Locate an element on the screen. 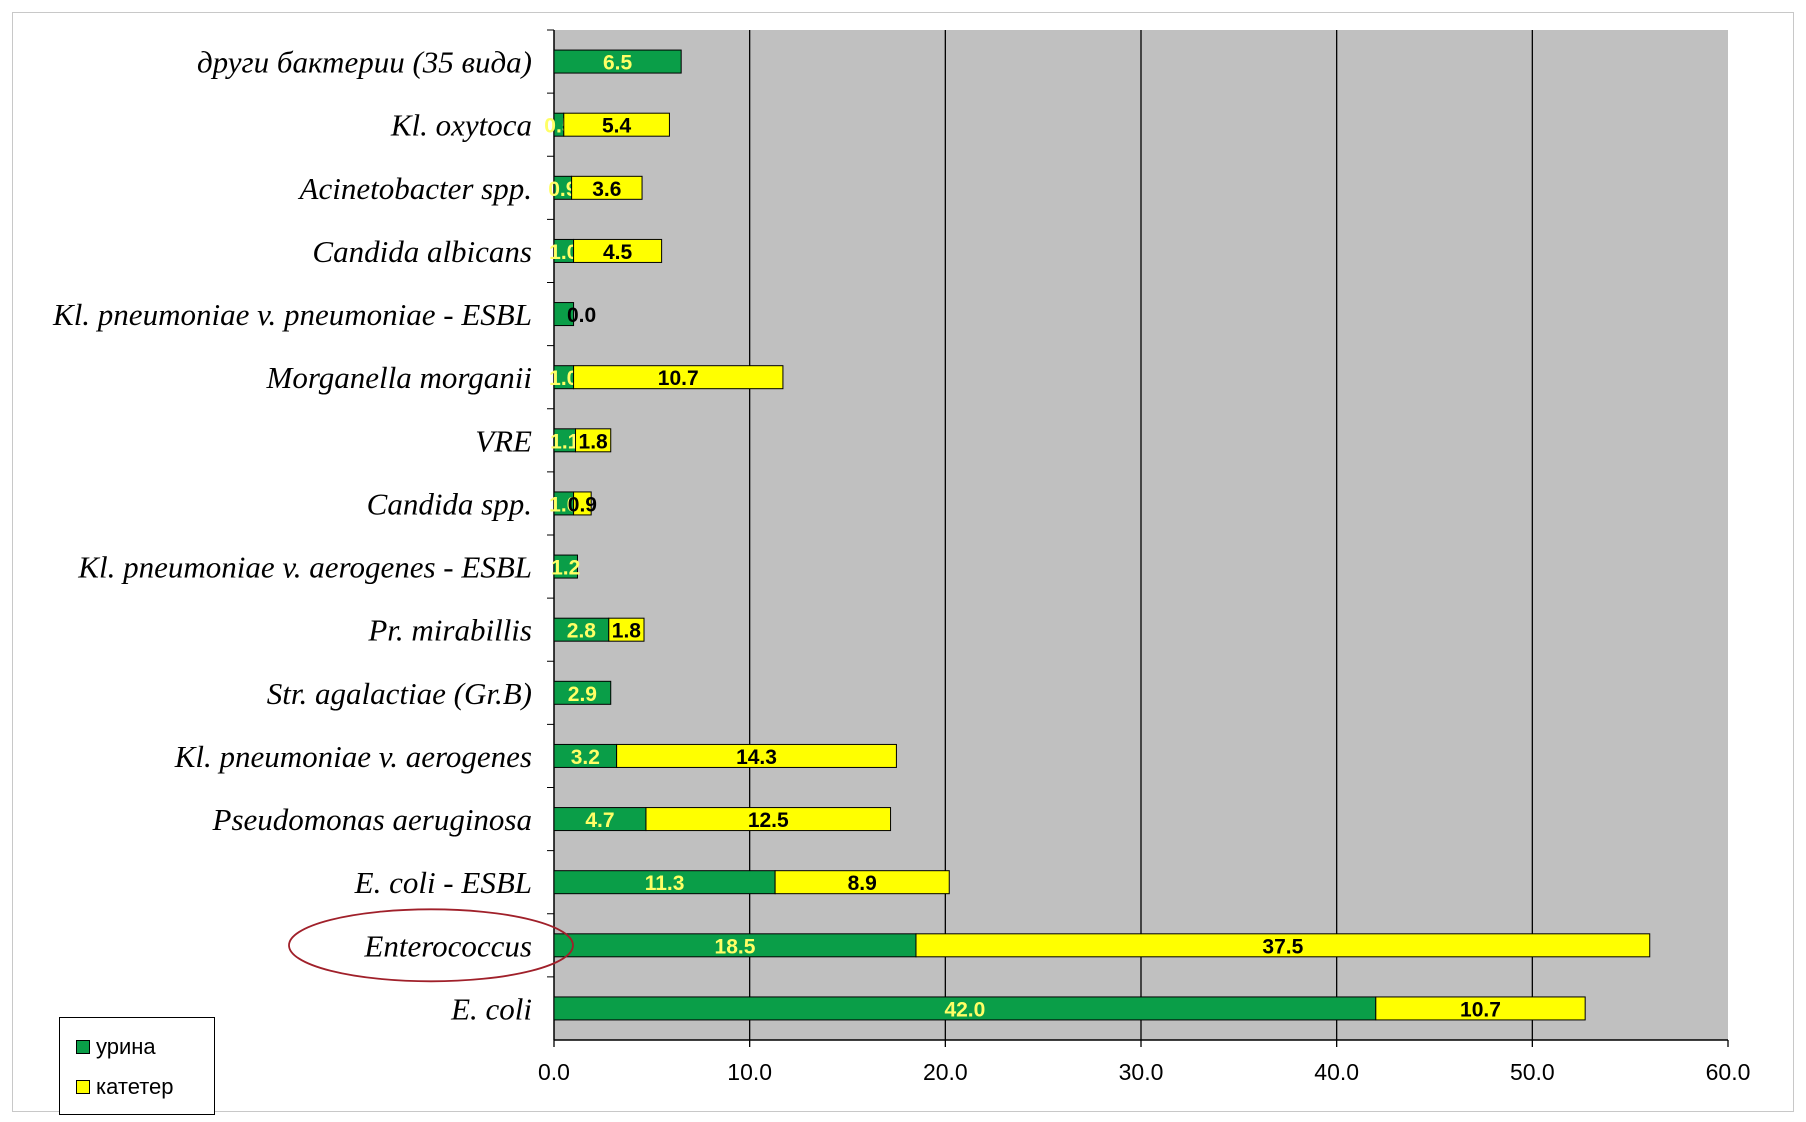  data-label-catheter: 4.5 is located at coordinates (618, 252).